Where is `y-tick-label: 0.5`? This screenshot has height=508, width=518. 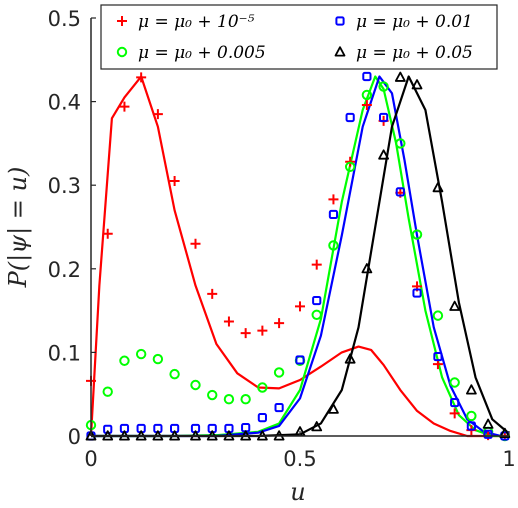 y-tick-label: 0.5 is located at coordinates (64, 19).